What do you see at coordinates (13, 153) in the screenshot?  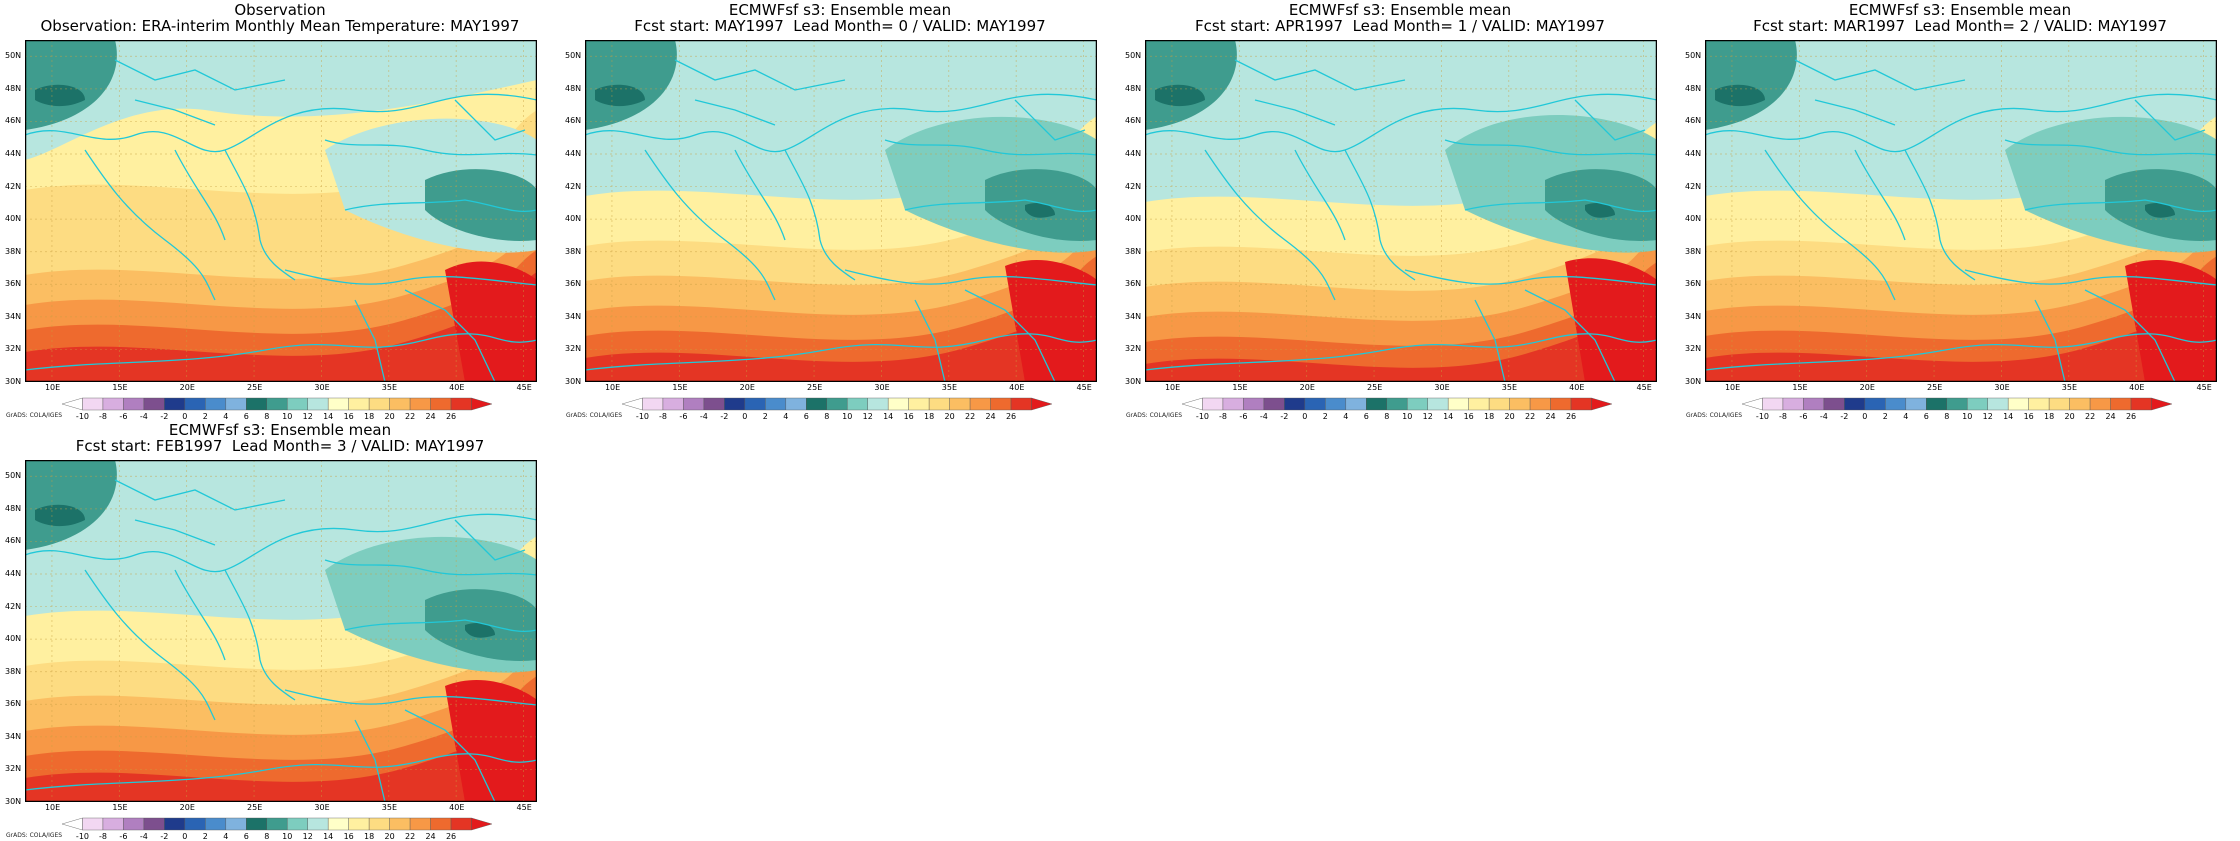 I see `lat-tick-label: 44N` at bounding box center [13, 153].